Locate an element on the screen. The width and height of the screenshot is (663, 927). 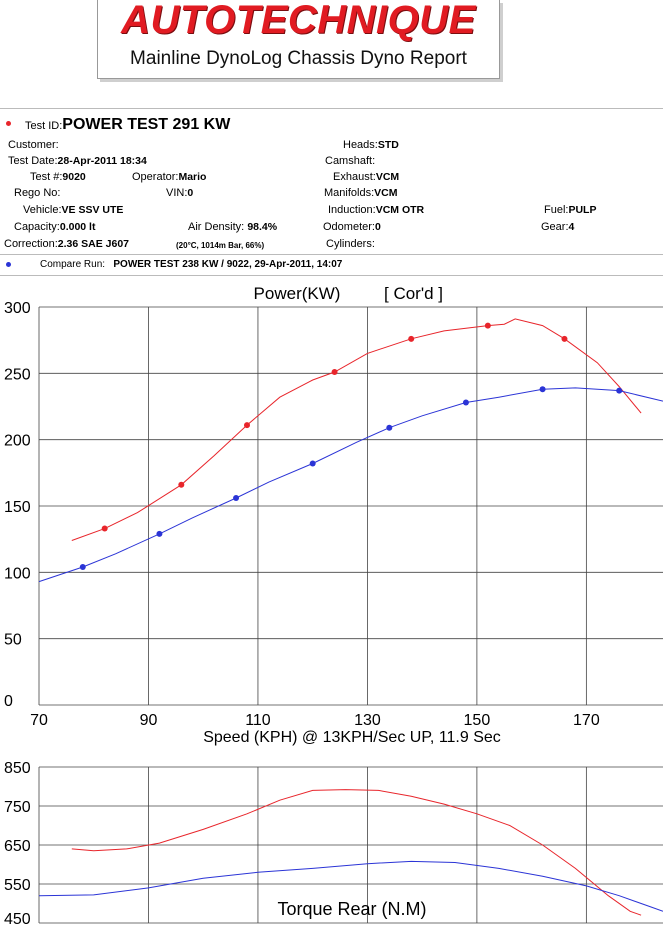
test-number-field: Test #:9020 is located at coordinates (58, 177).